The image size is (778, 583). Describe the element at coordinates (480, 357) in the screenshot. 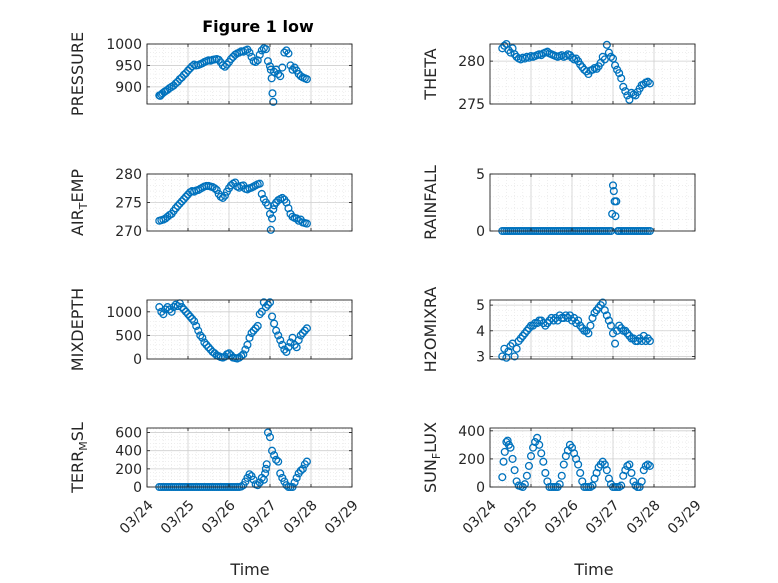

I see `y-tick-label: 3` at that location.